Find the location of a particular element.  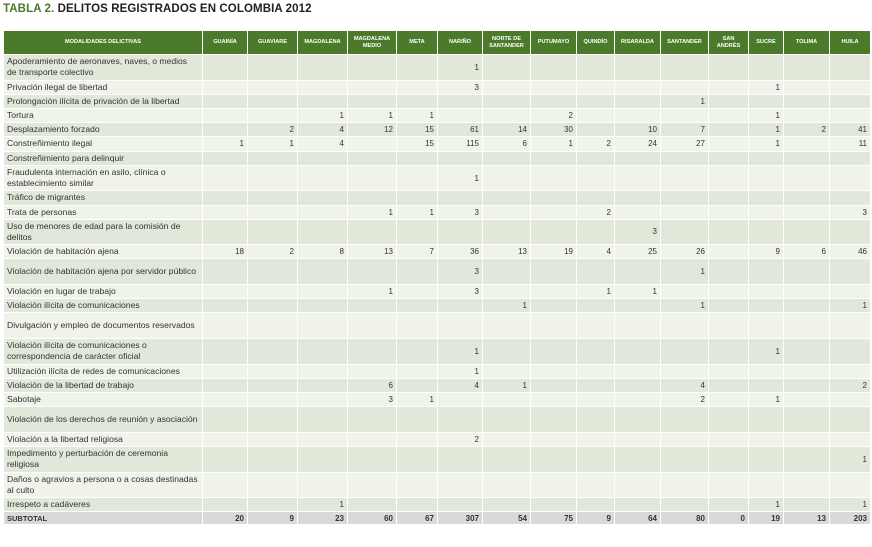

column-header-santander: SANTANDER is located at coordinates (684, 42).